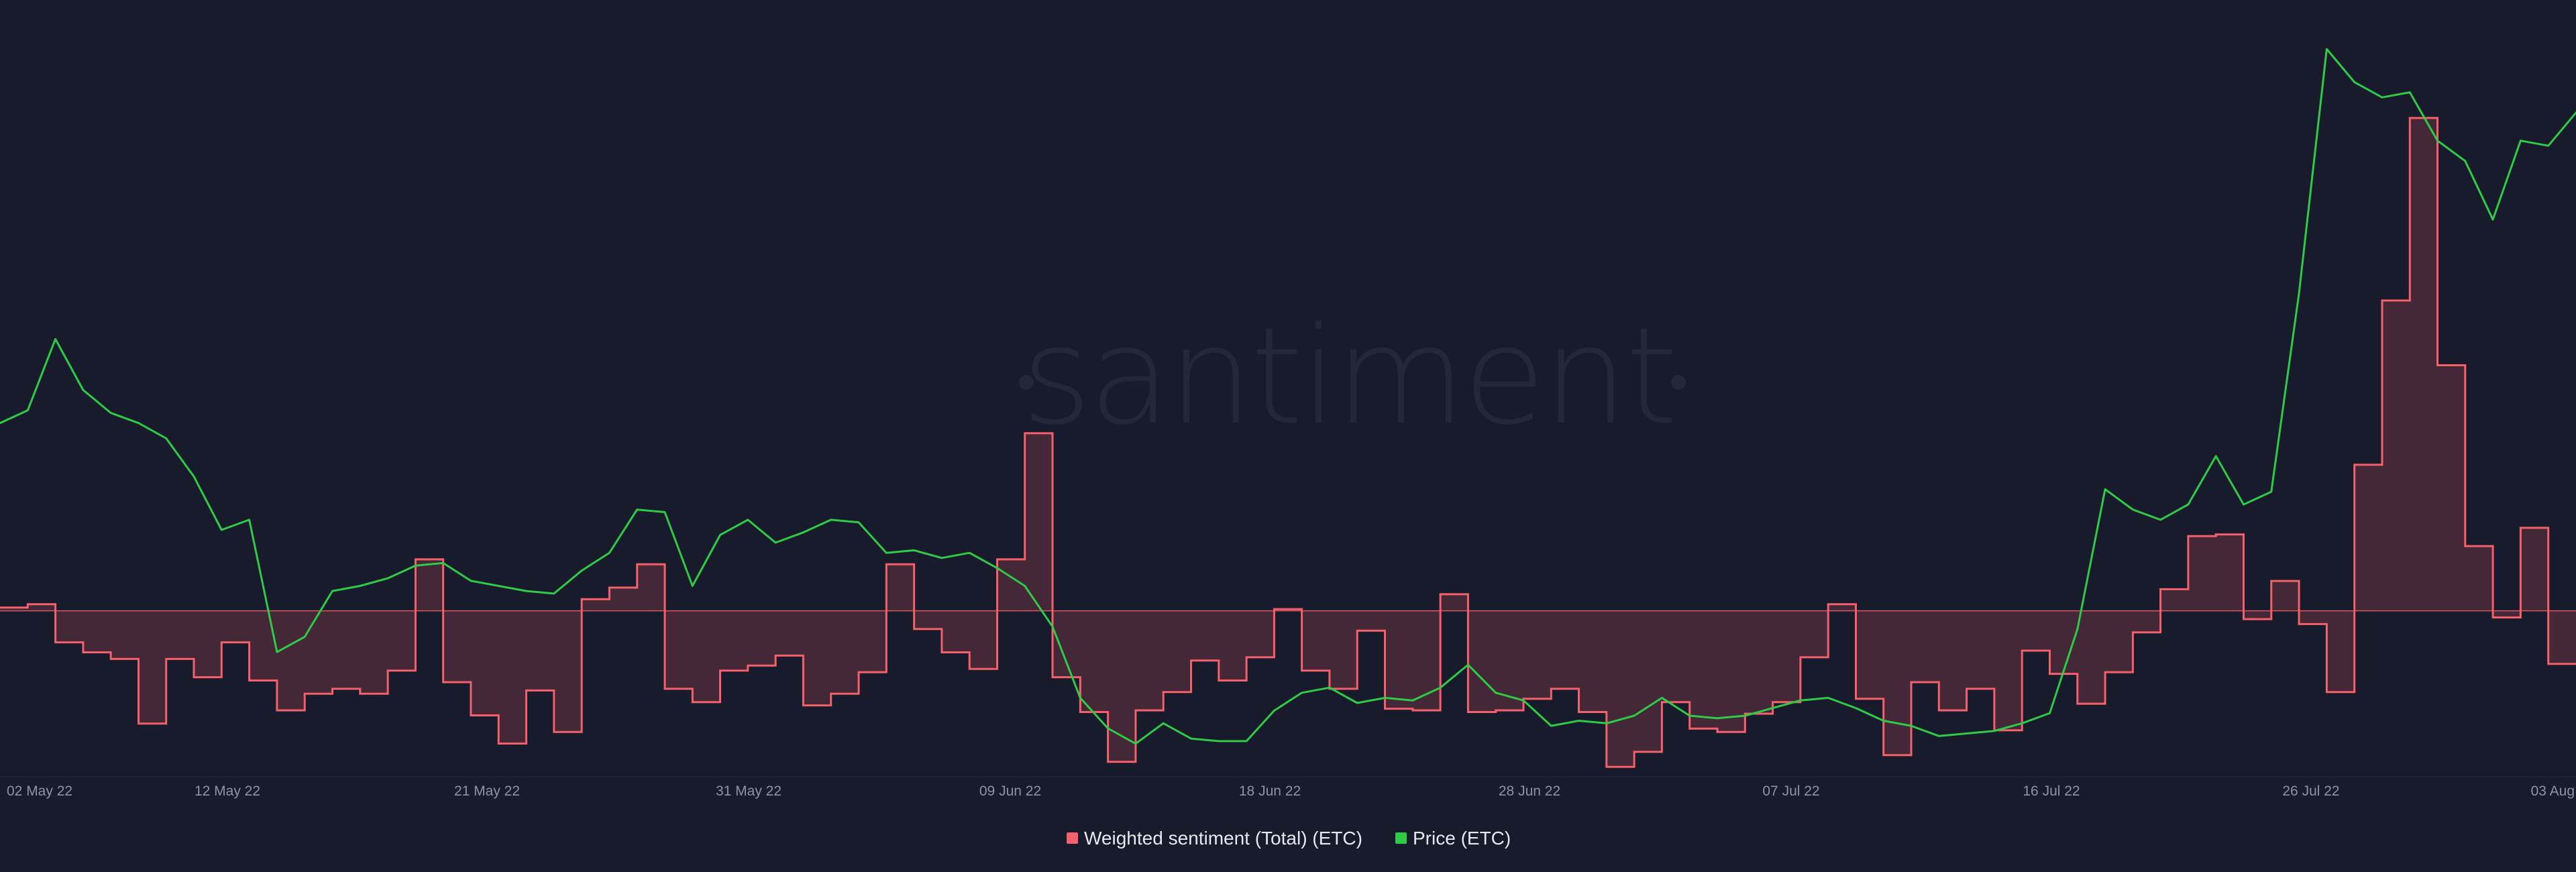  I want to click on x-tick-label: 02 May 22, so click(39, 791).